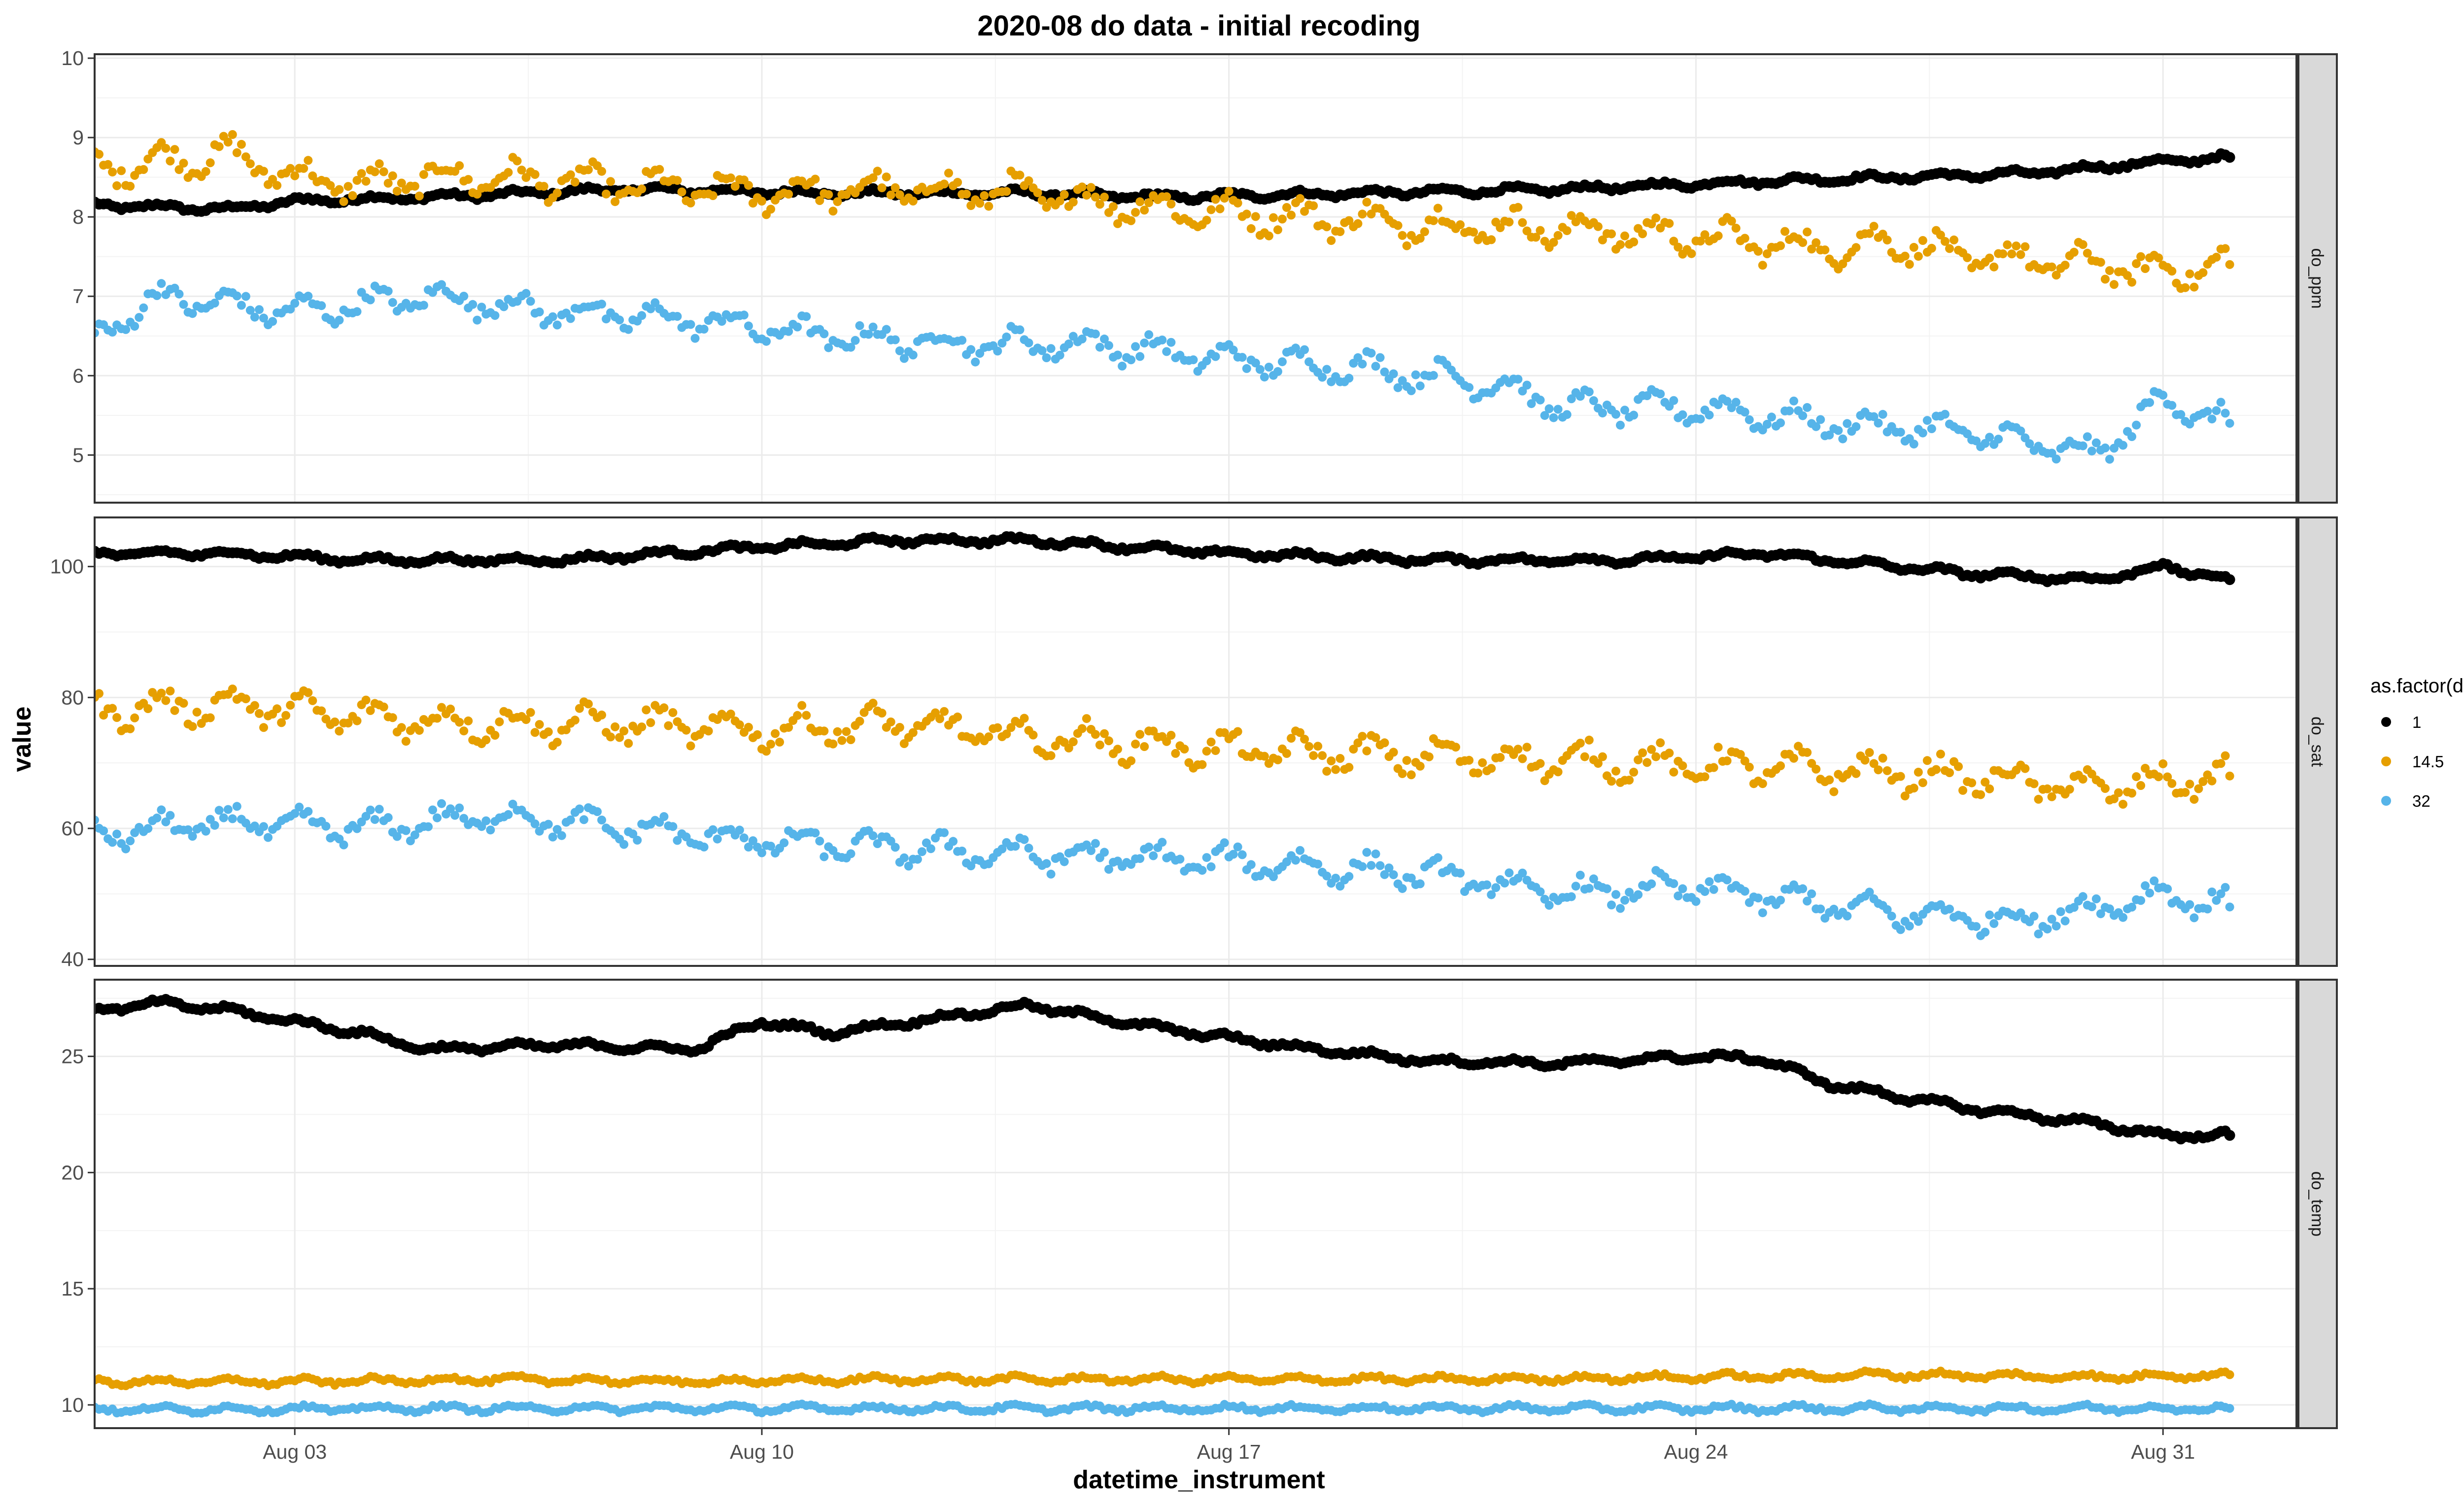 This screenshot has height=1506, width=2464. I want to click on legend-items: 1 14.5 32, so click(2412, 761).